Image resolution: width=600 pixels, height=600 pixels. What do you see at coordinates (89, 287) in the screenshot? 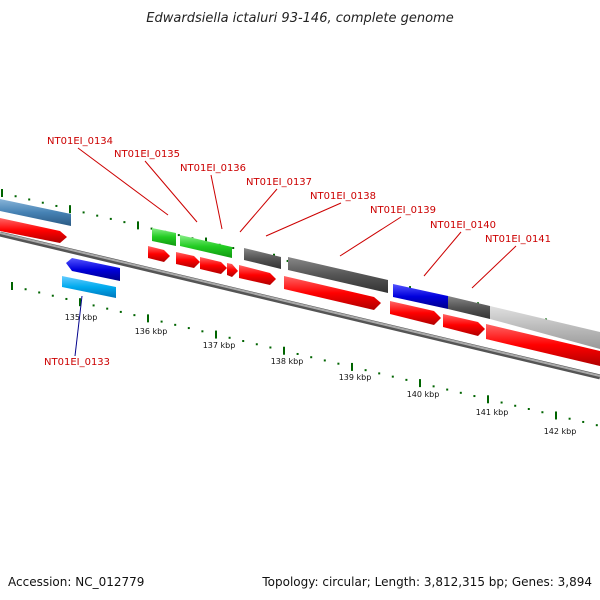
I see `cyan-feature` at bounding box center [89, 287].